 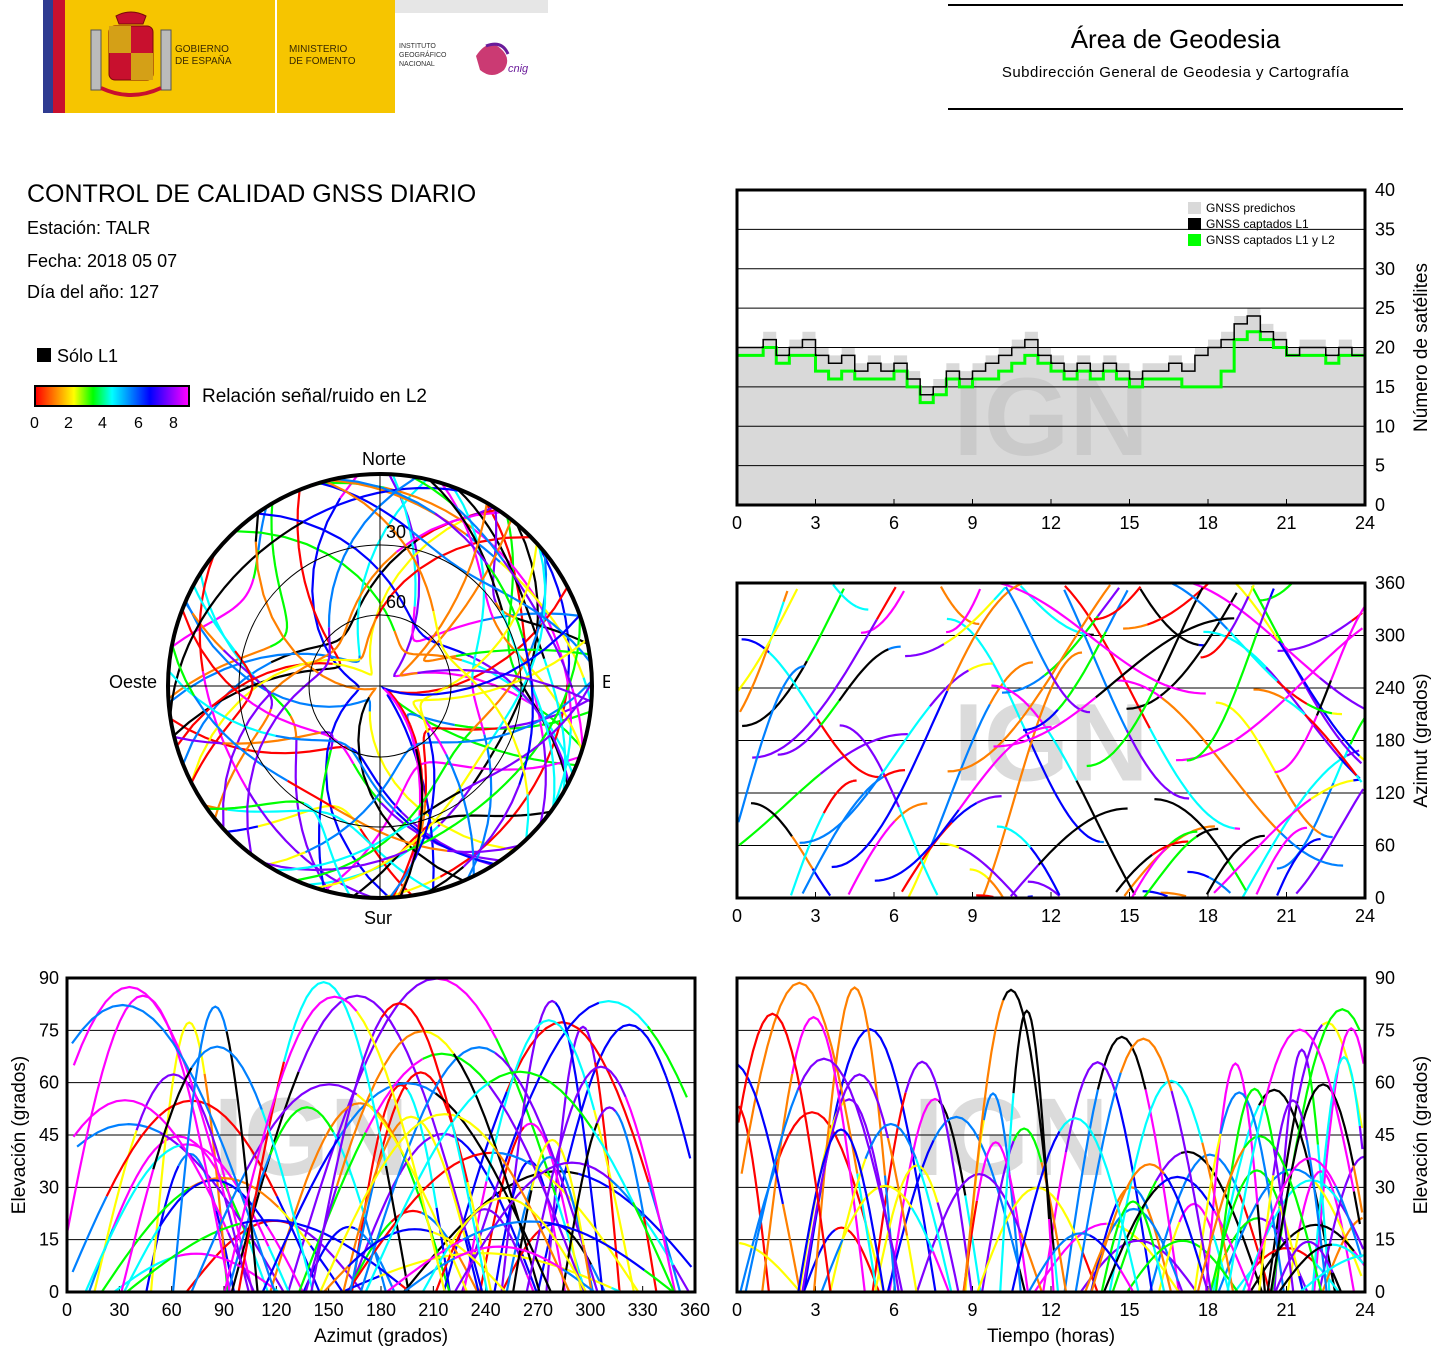 What do you see at coordinates (695, 1310) in the screenshot?
I see `x-tick-label: 360` at bounding box center [695, 1310].